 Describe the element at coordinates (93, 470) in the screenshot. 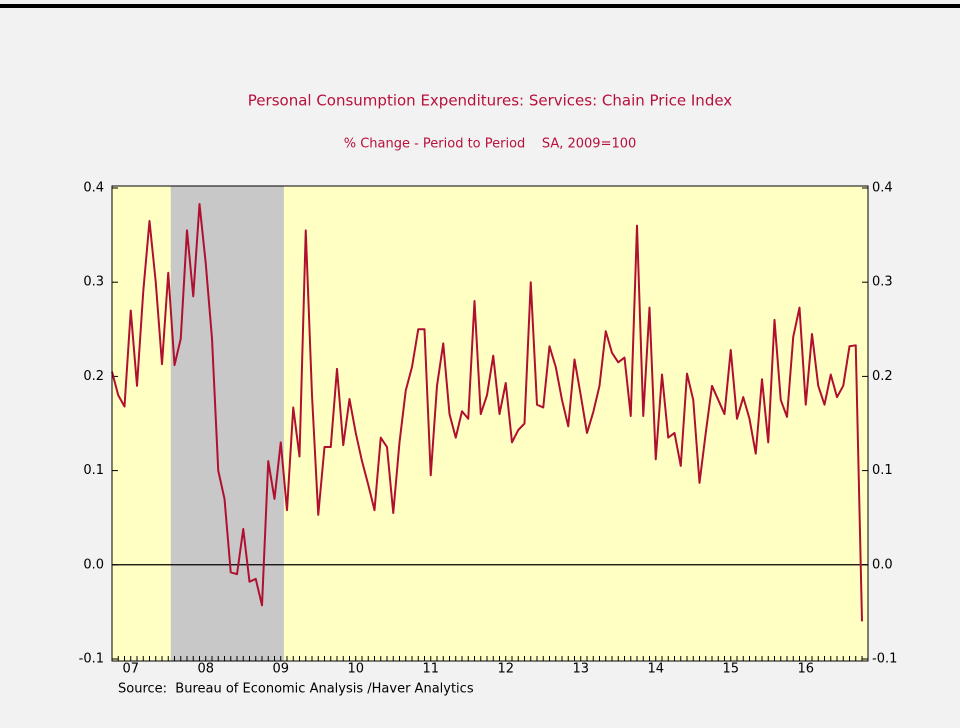

I see `y-tick-label: 0.1` at that location.